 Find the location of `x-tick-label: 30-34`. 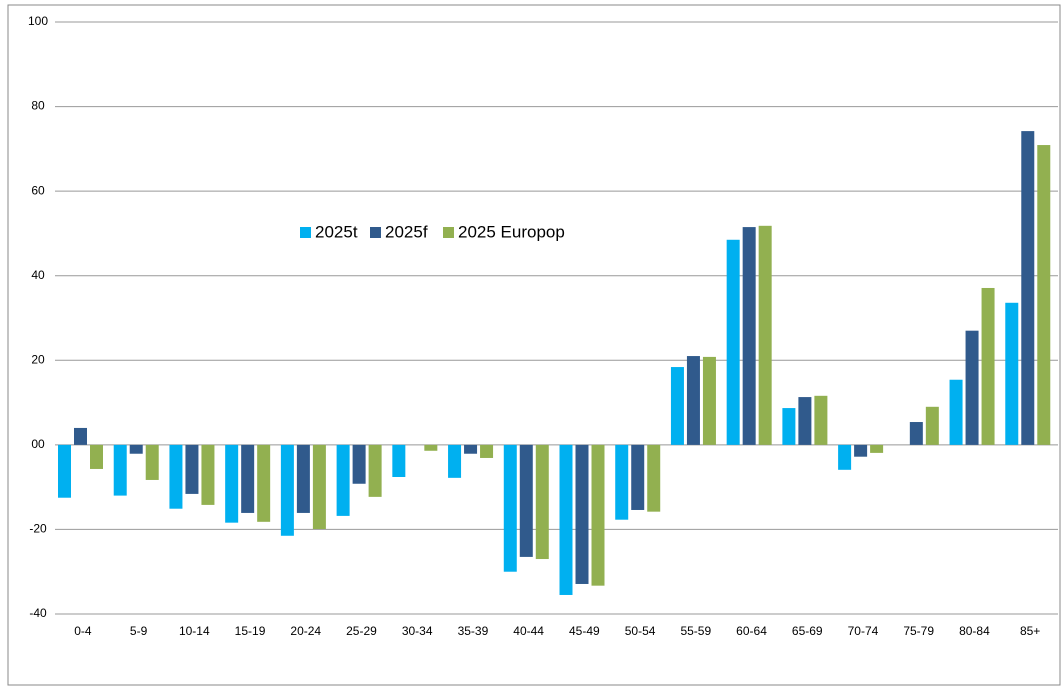

x-tick-label: 30-34 is located at coordinates (417, 631).